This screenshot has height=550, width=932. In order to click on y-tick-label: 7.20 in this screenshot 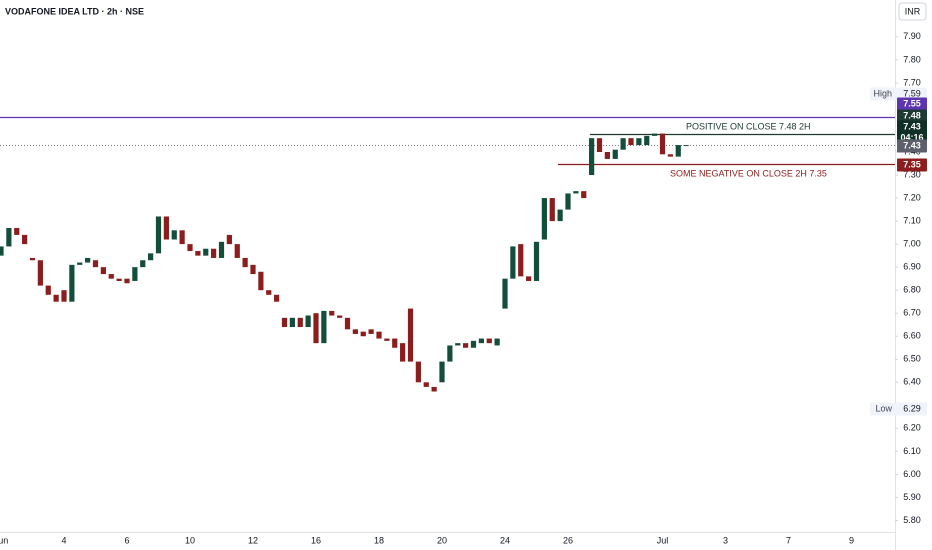, I will do `click(912, 197)`.